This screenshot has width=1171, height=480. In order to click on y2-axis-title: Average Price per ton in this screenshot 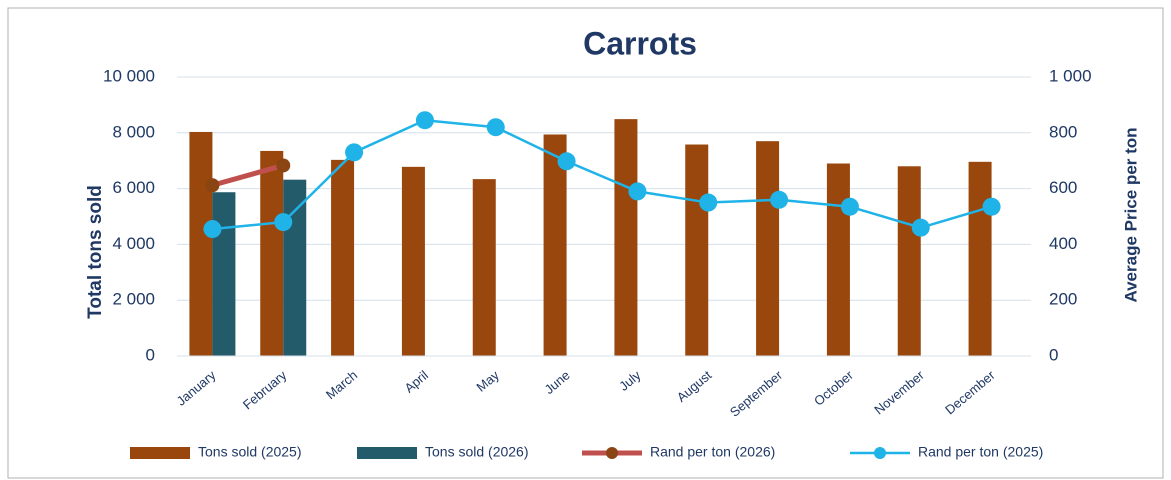, I will do `click(1130, 214)`.